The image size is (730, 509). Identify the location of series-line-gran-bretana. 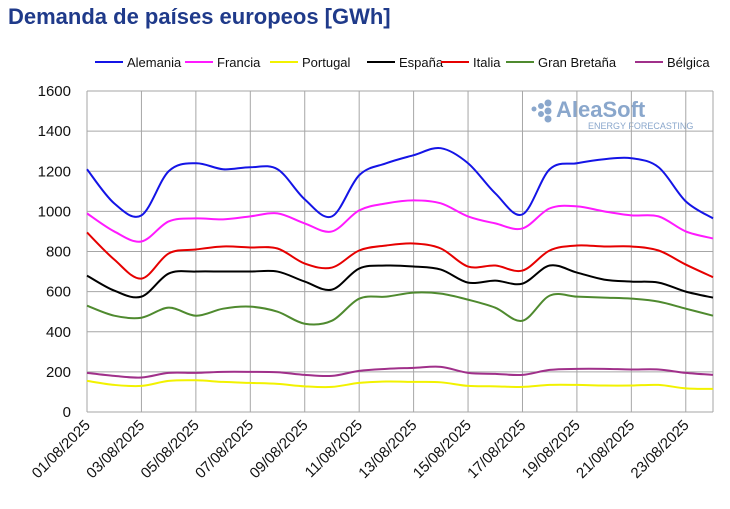
(400, 308).